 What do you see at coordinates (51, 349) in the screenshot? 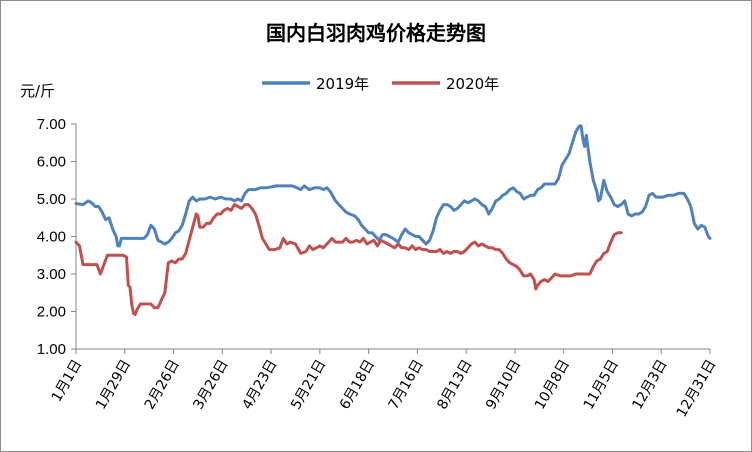
I see `y-tick-label: 1.00` at bounding box center [51, 349].